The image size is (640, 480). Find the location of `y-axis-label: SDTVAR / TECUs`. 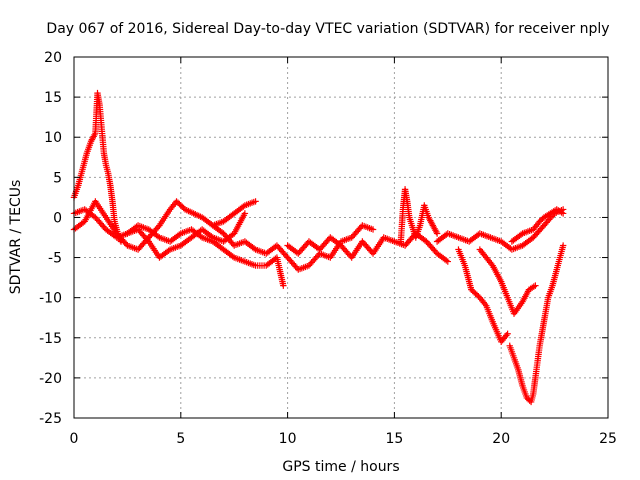

y-axis-label: SDTVAR / TECUs is located at coordinates (16, 237).